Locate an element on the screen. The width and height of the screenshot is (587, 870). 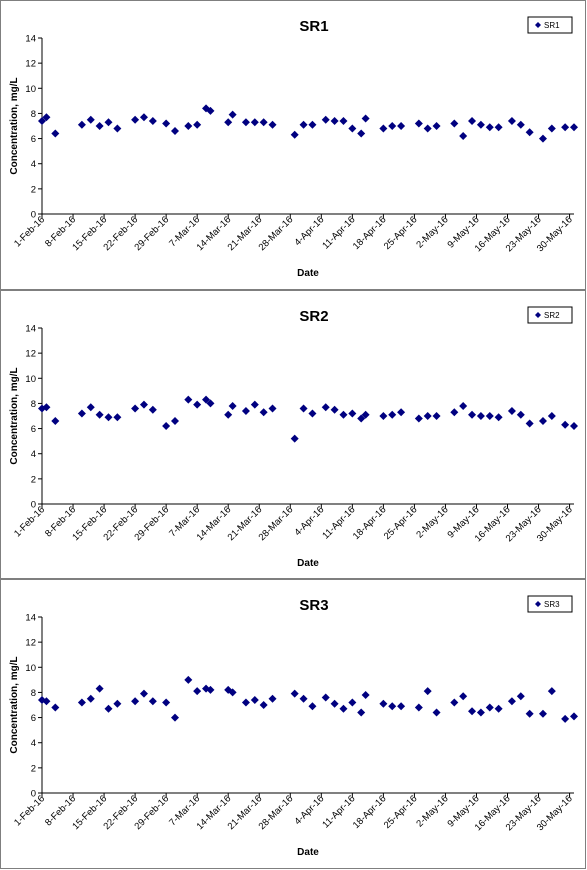
y-tick-label: 8 is located at coordinates (33, 114).